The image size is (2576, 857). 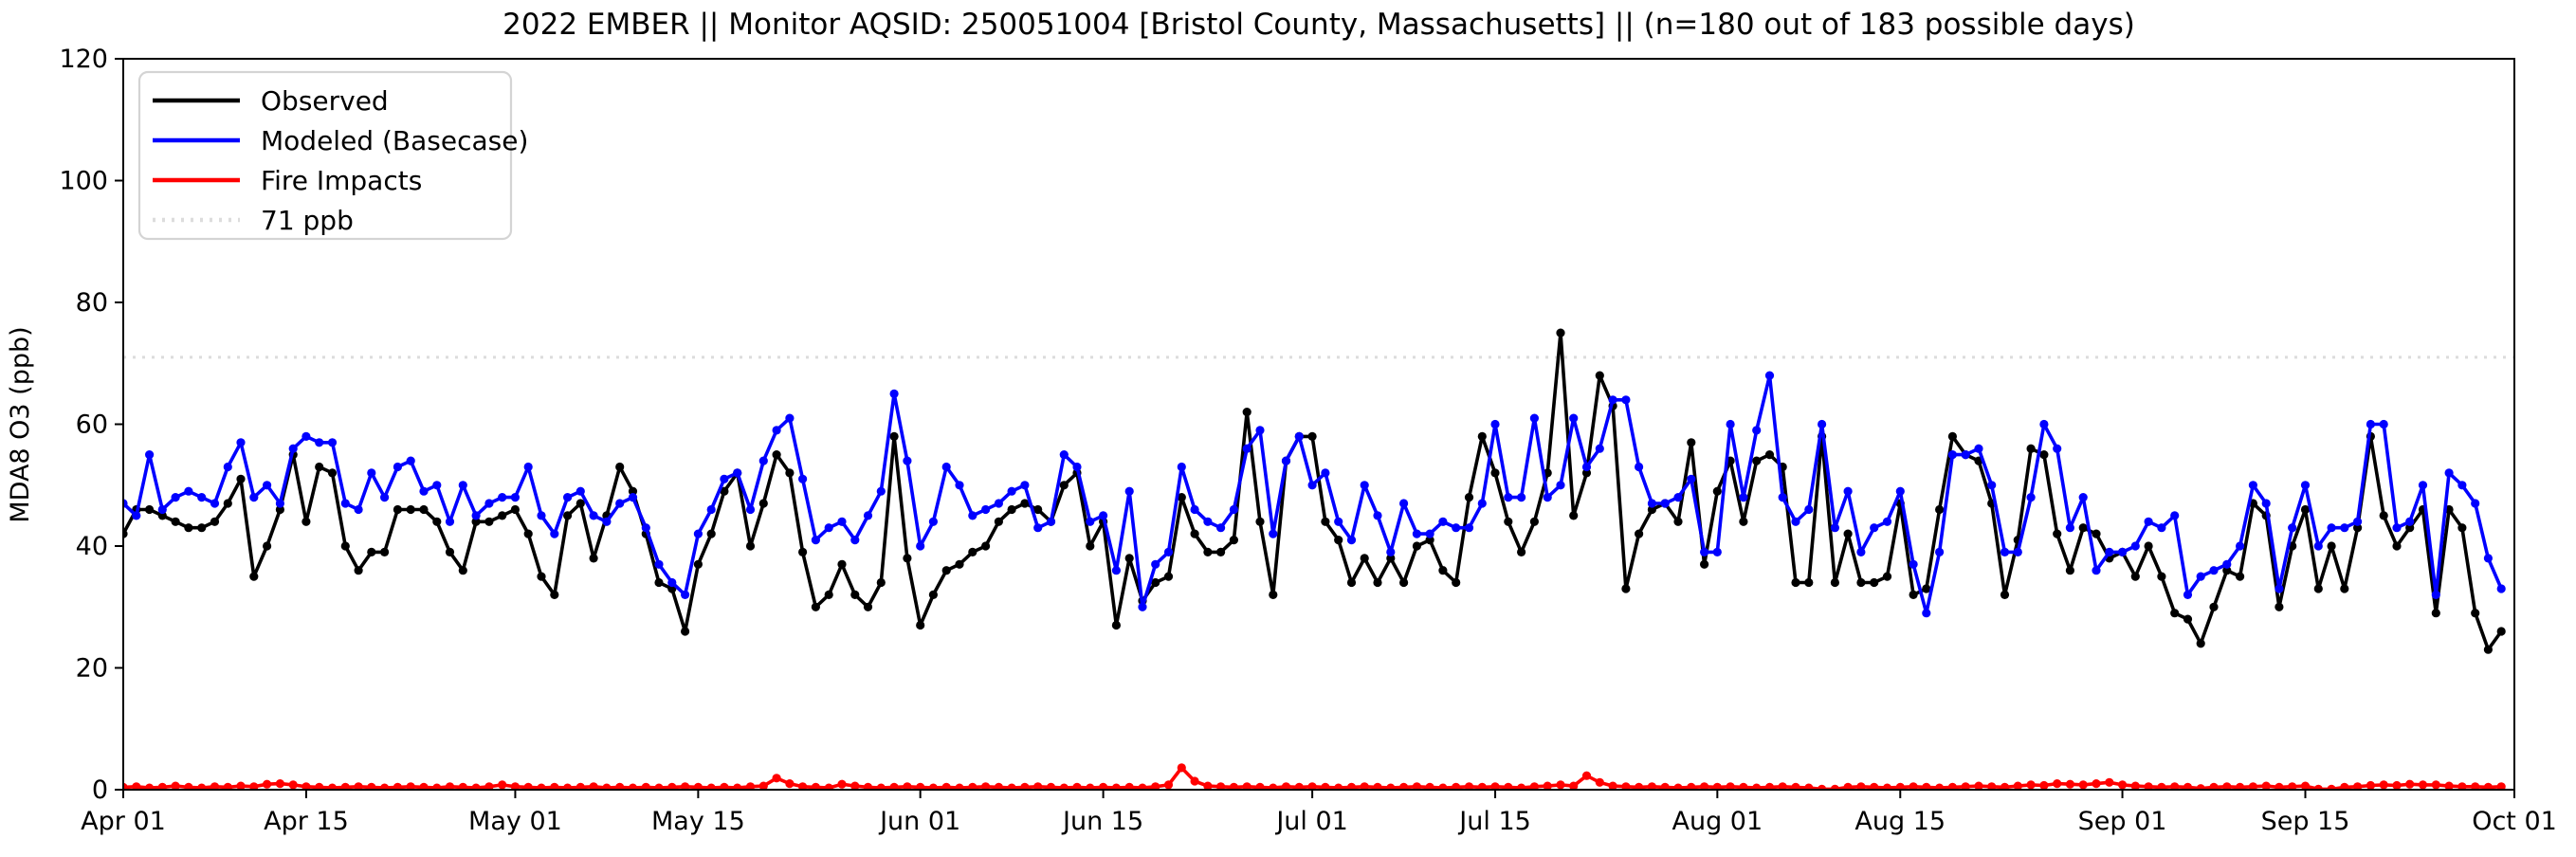 I want to click on y-axis-label: MDA8 O3 (ppb), so click(x=20, y=424).